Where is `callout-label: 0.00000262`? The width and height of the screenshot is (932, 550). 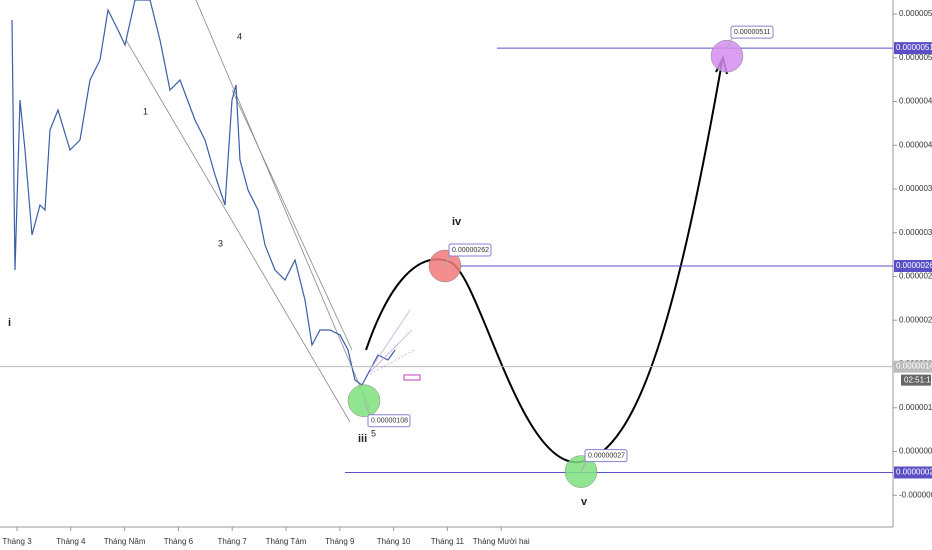
callout-label: 0.00000262 is located at coordinates (470, 250).